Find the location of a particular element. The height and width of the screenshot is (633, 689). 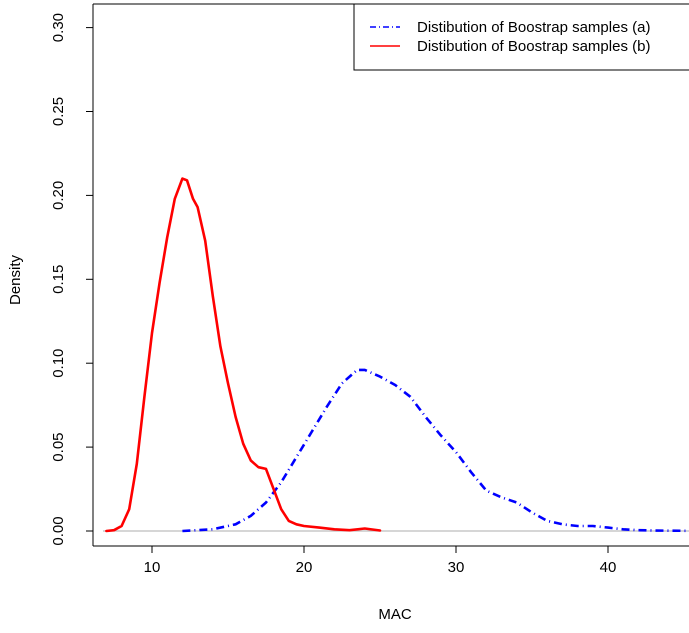

x-tick-label-10: 10 is located at coordinates (152, 567).